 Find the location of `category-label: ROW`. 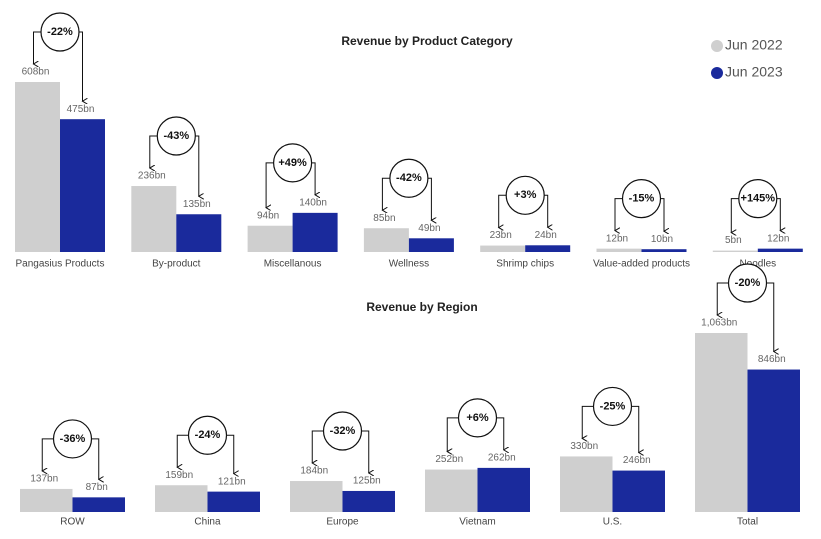

category-label: ROW is located at coordinates (72, 522).